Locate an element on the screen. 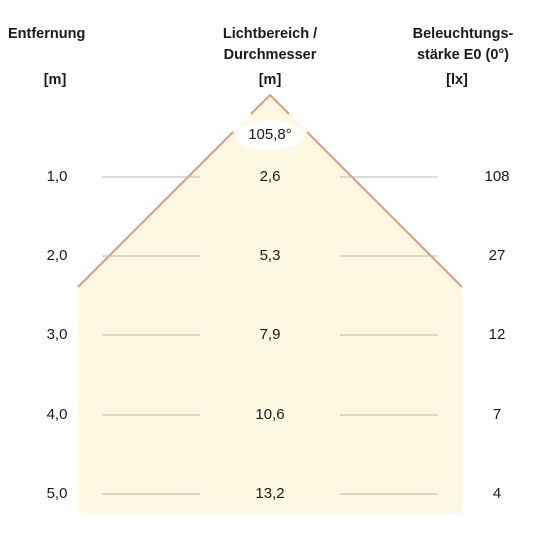 The image size is (540, 540). cone-apex is located at coordinates (270, 104).